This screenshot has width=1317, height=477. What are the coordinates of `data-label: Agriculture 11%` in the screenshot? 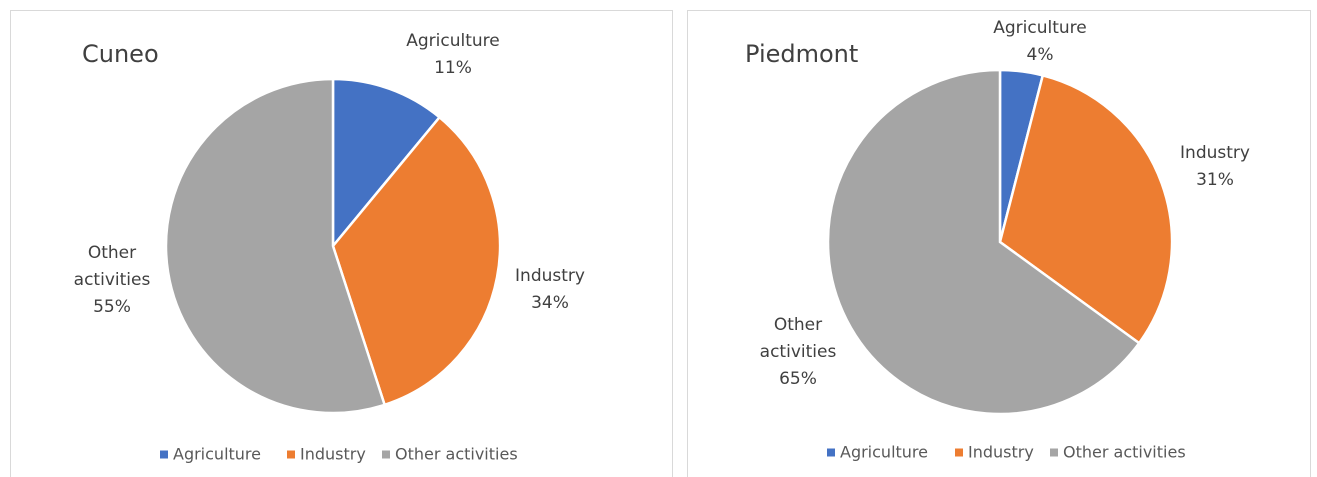 It's located at (453, 55).